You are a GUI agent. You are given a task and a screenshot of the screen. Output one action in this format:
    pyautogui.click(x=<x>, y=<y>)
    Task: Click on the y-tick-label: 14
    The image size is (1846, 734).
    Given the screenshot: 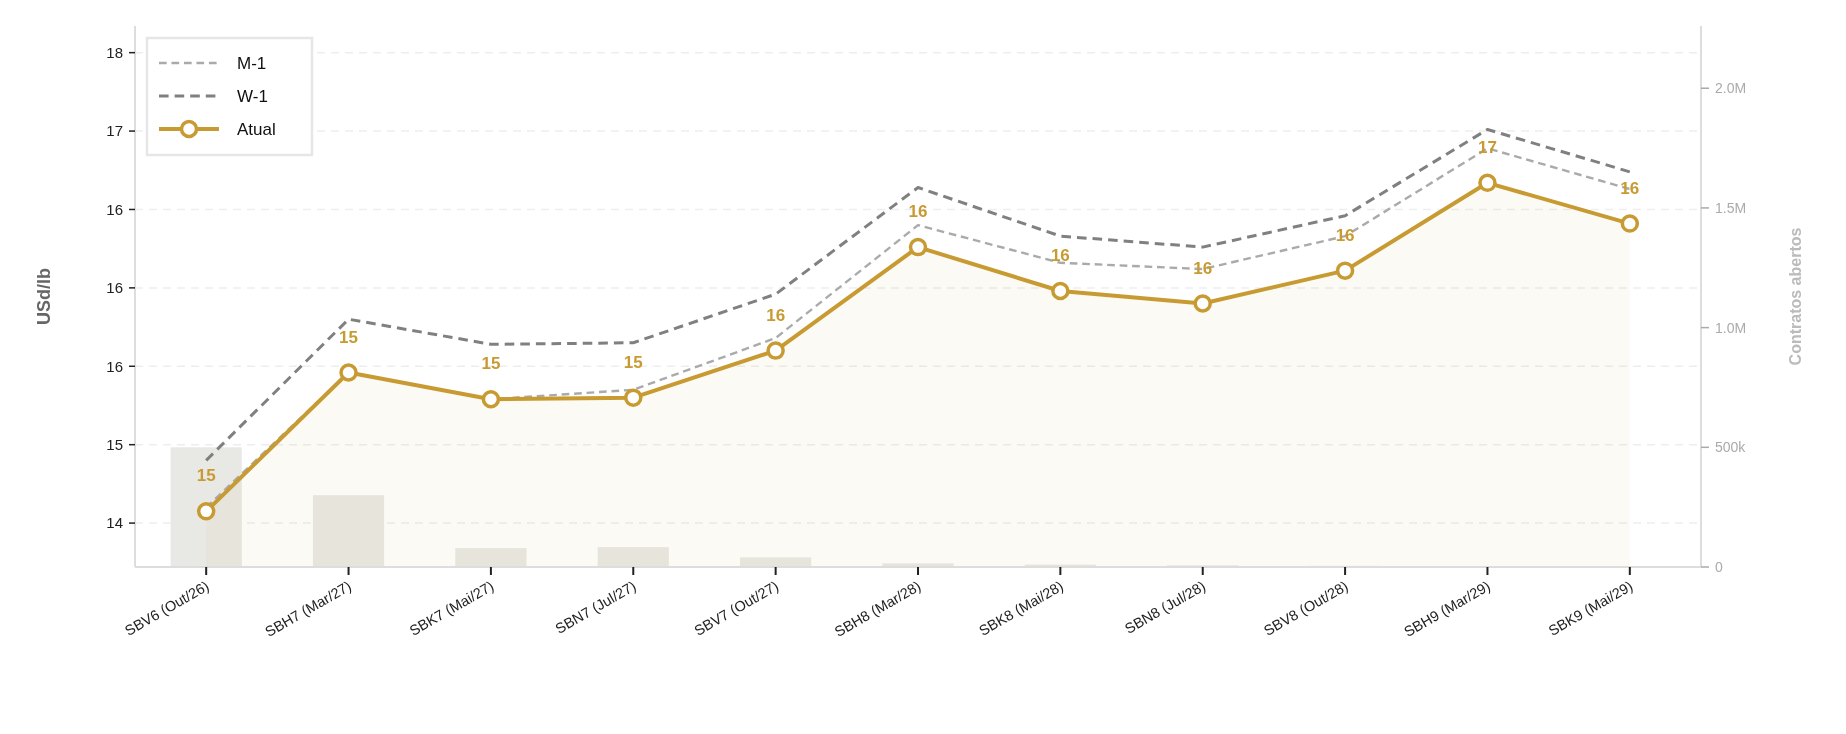 What is the action you would take?
    pyautogui.click(x=114, y=523)
    